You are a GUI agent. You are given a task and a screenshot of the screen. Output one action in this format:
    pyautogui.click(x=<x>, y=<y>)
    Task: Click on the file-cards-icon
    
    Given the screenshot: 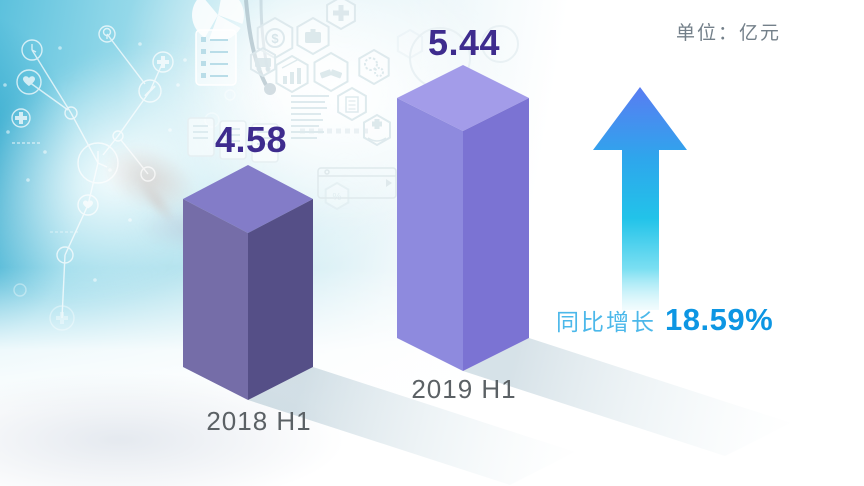 What is the action you would take?
    pyautogui.click(x=233, y=140)
    